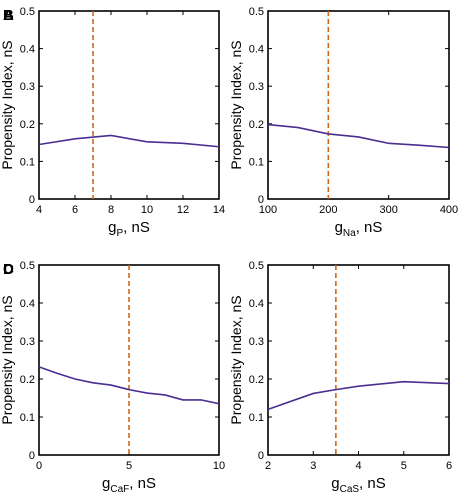  I want to click on panel-b-ytick-label: 0.2, so click(256, 125).